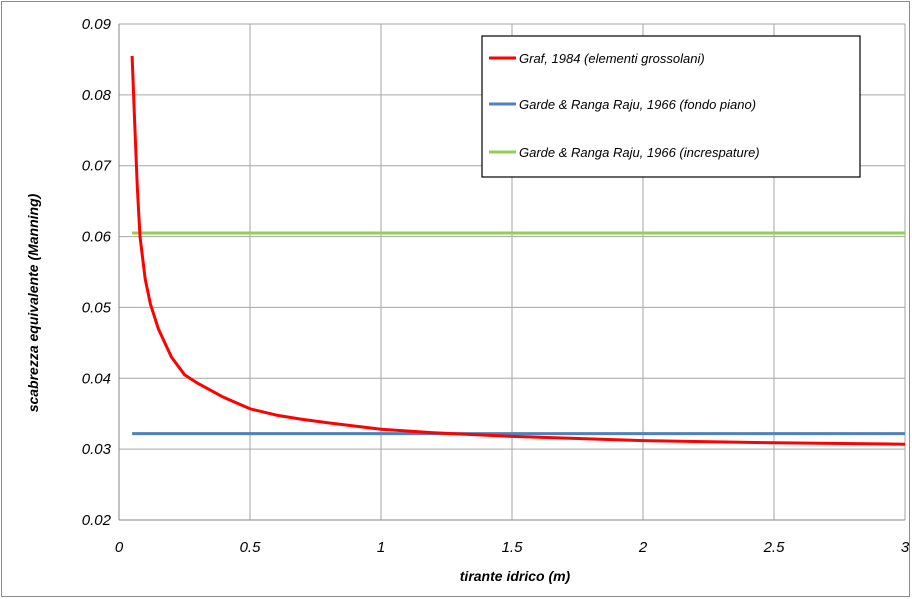 This screenshot has height=599, width=912. I want to click on x-tick-label: 1.5, so click(513, 547).